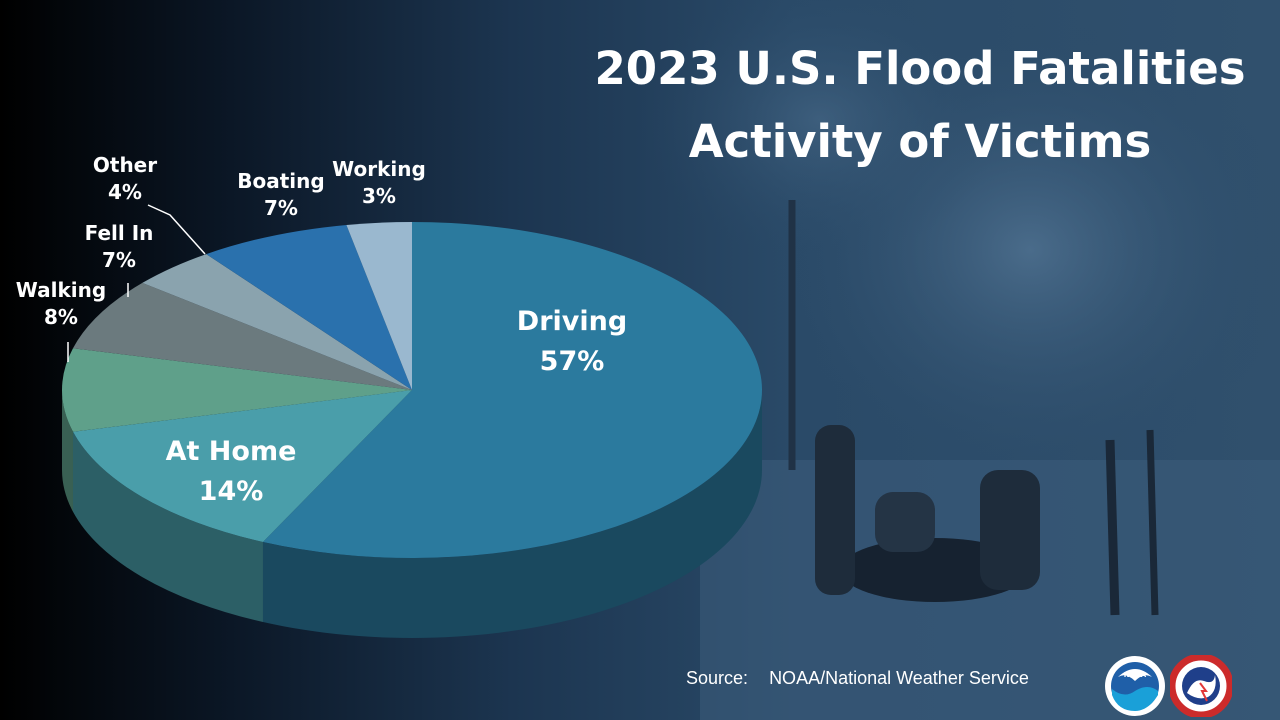 The height and width of the screenshot is (720, 1280). What do you see at coordinates (119, 233) in the screenshot?
I see `slice-label-name: Fell In` at bounding box center [119, 233].